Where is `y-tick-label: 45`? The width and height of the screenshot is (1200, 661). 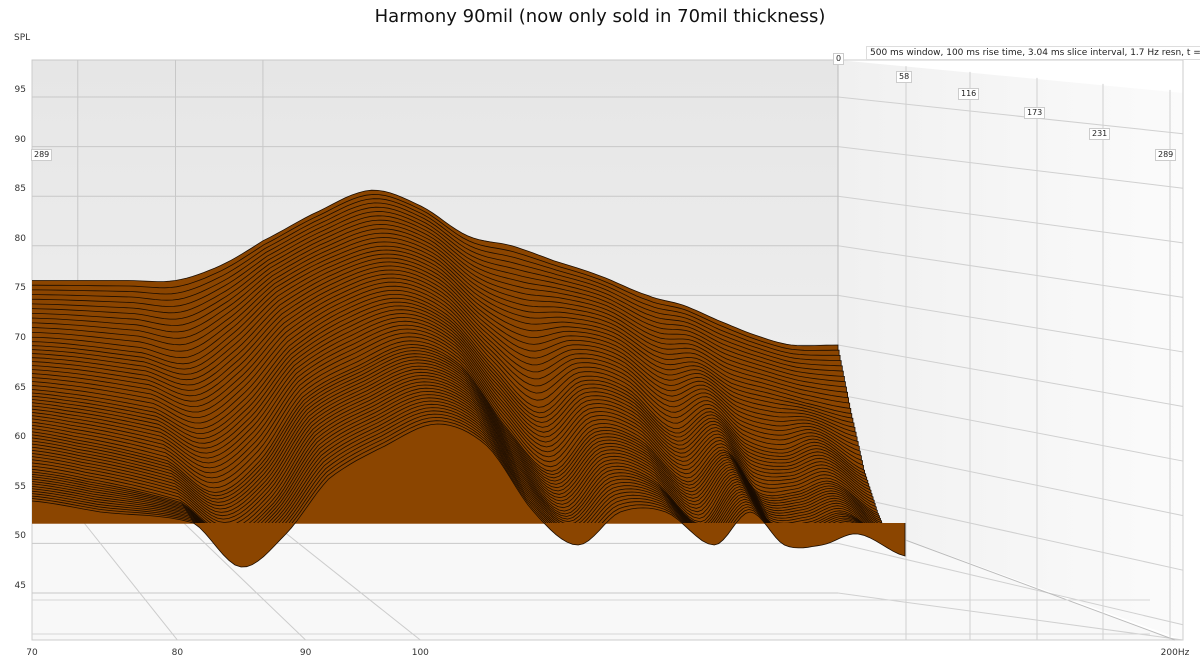
y-tick-label: 45 is located at coordinates (20, 586).